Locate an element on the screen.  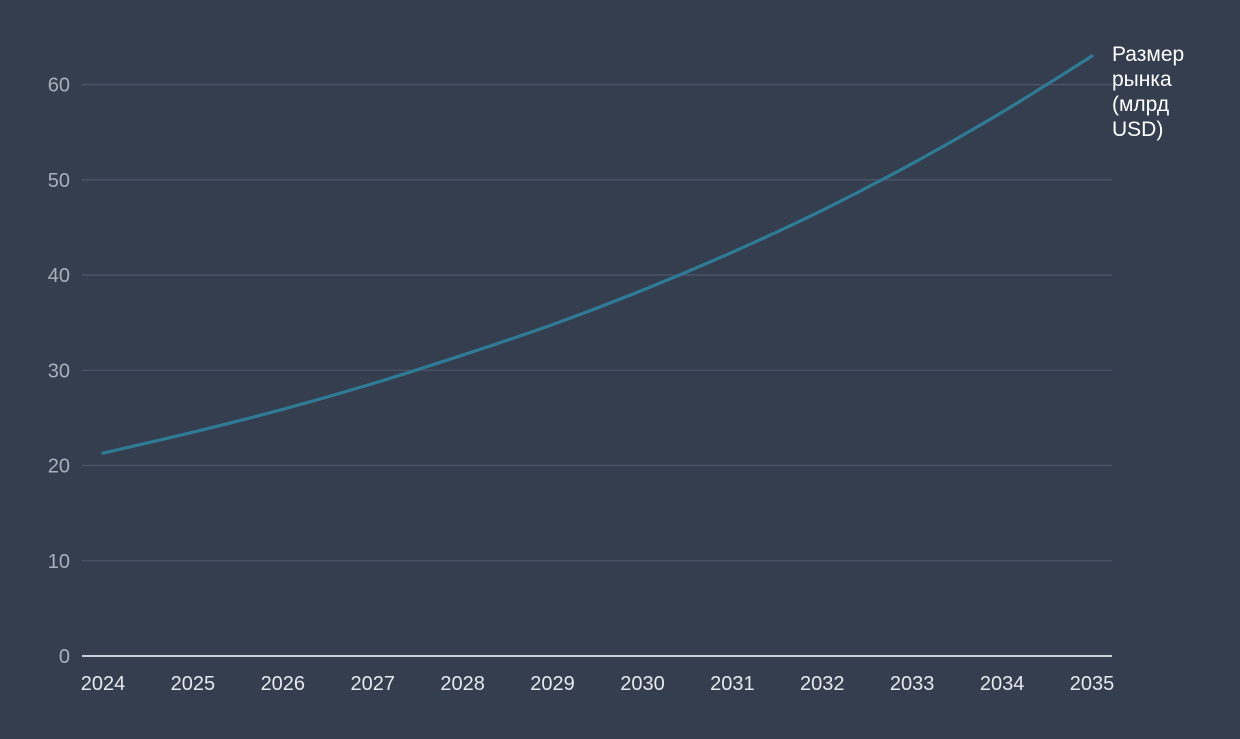
x-tick-label: 2034 is located at coordinates (1002, 684).